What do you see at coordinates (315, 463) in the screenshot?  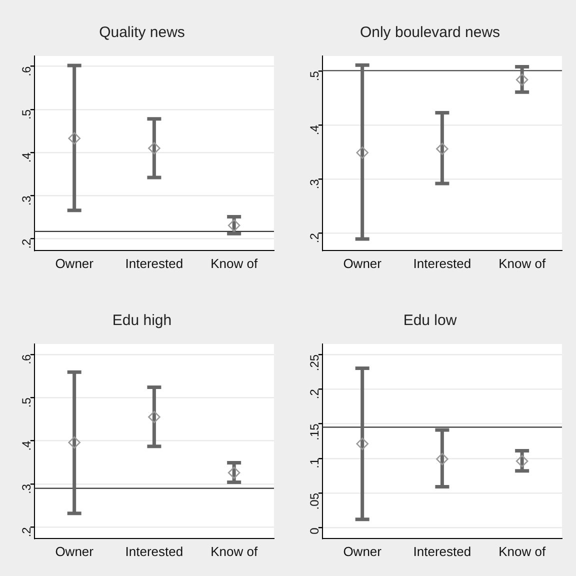 I see `y-tick-label: .1` at bounding box center [315, 463].